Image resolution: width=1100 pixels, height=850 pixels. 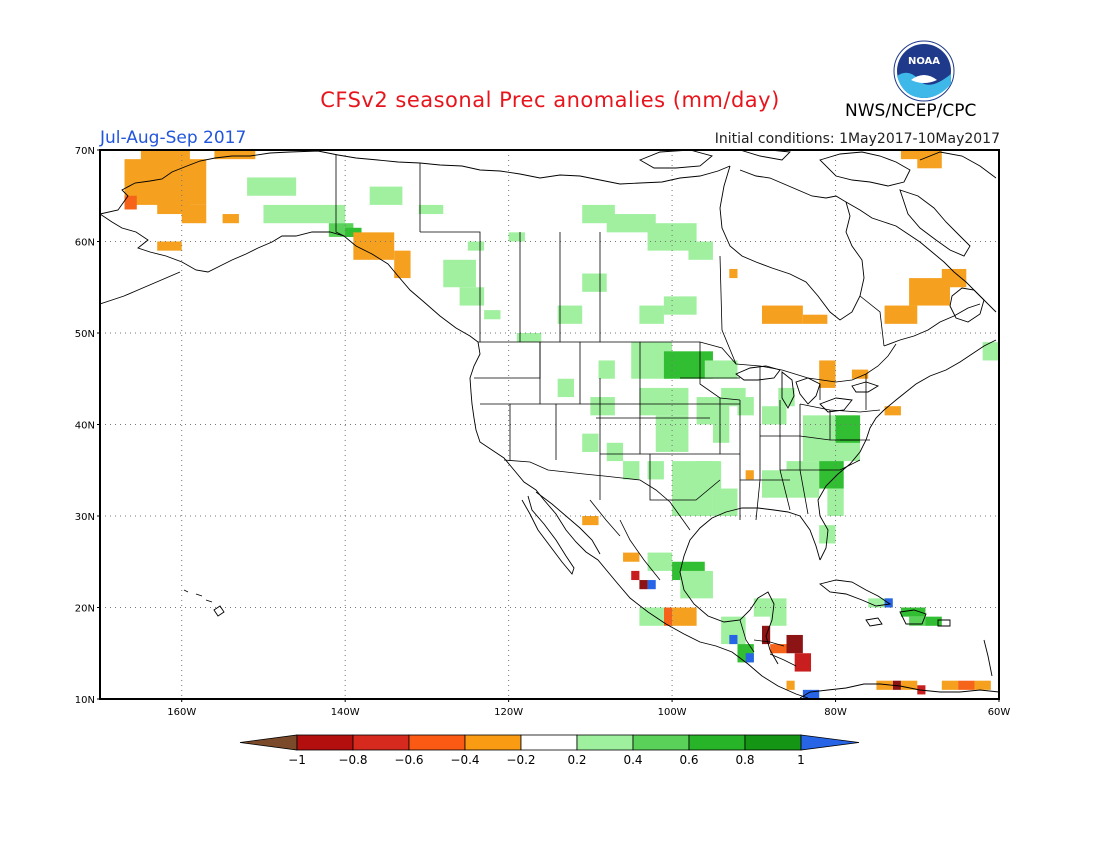 What do you see at coordinates (801, 760) in the screenshot?
I see `colorbar-label: 1` at bounding box center [801, 760].